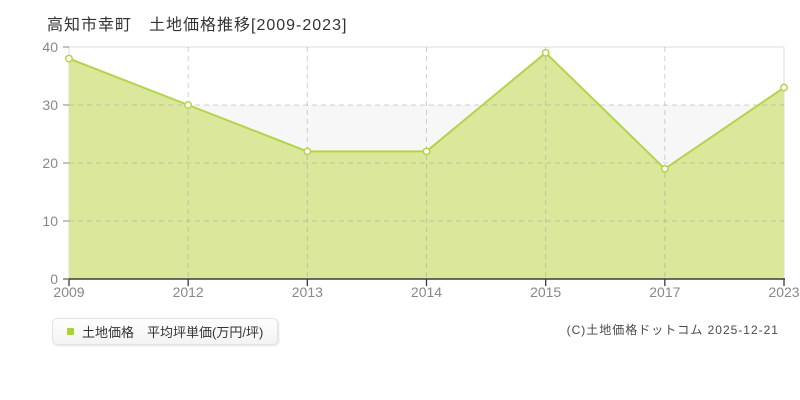 The width and height of the screenshot is (800, 400). I want to click on data-point-2023, so click(784, 87).